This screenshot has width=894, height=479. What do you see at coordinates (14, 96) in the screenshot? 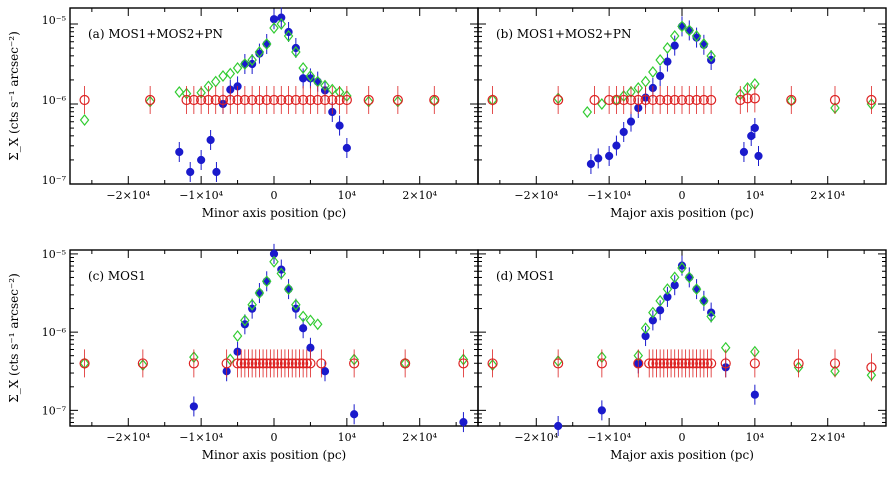
I see `y-axis-label: Σ_X (cts s⁻¹ arcsec⁻²)` at bounding box center [14, 96].